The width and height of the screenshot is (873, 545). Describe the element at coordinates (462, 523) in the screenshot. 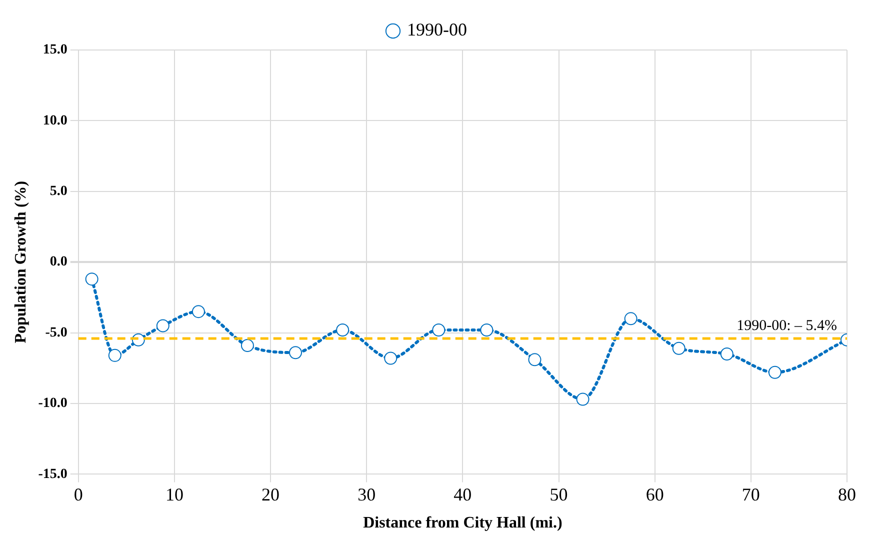

I see `x-axis-title: Distance from City Hall (mi.)` at that location.